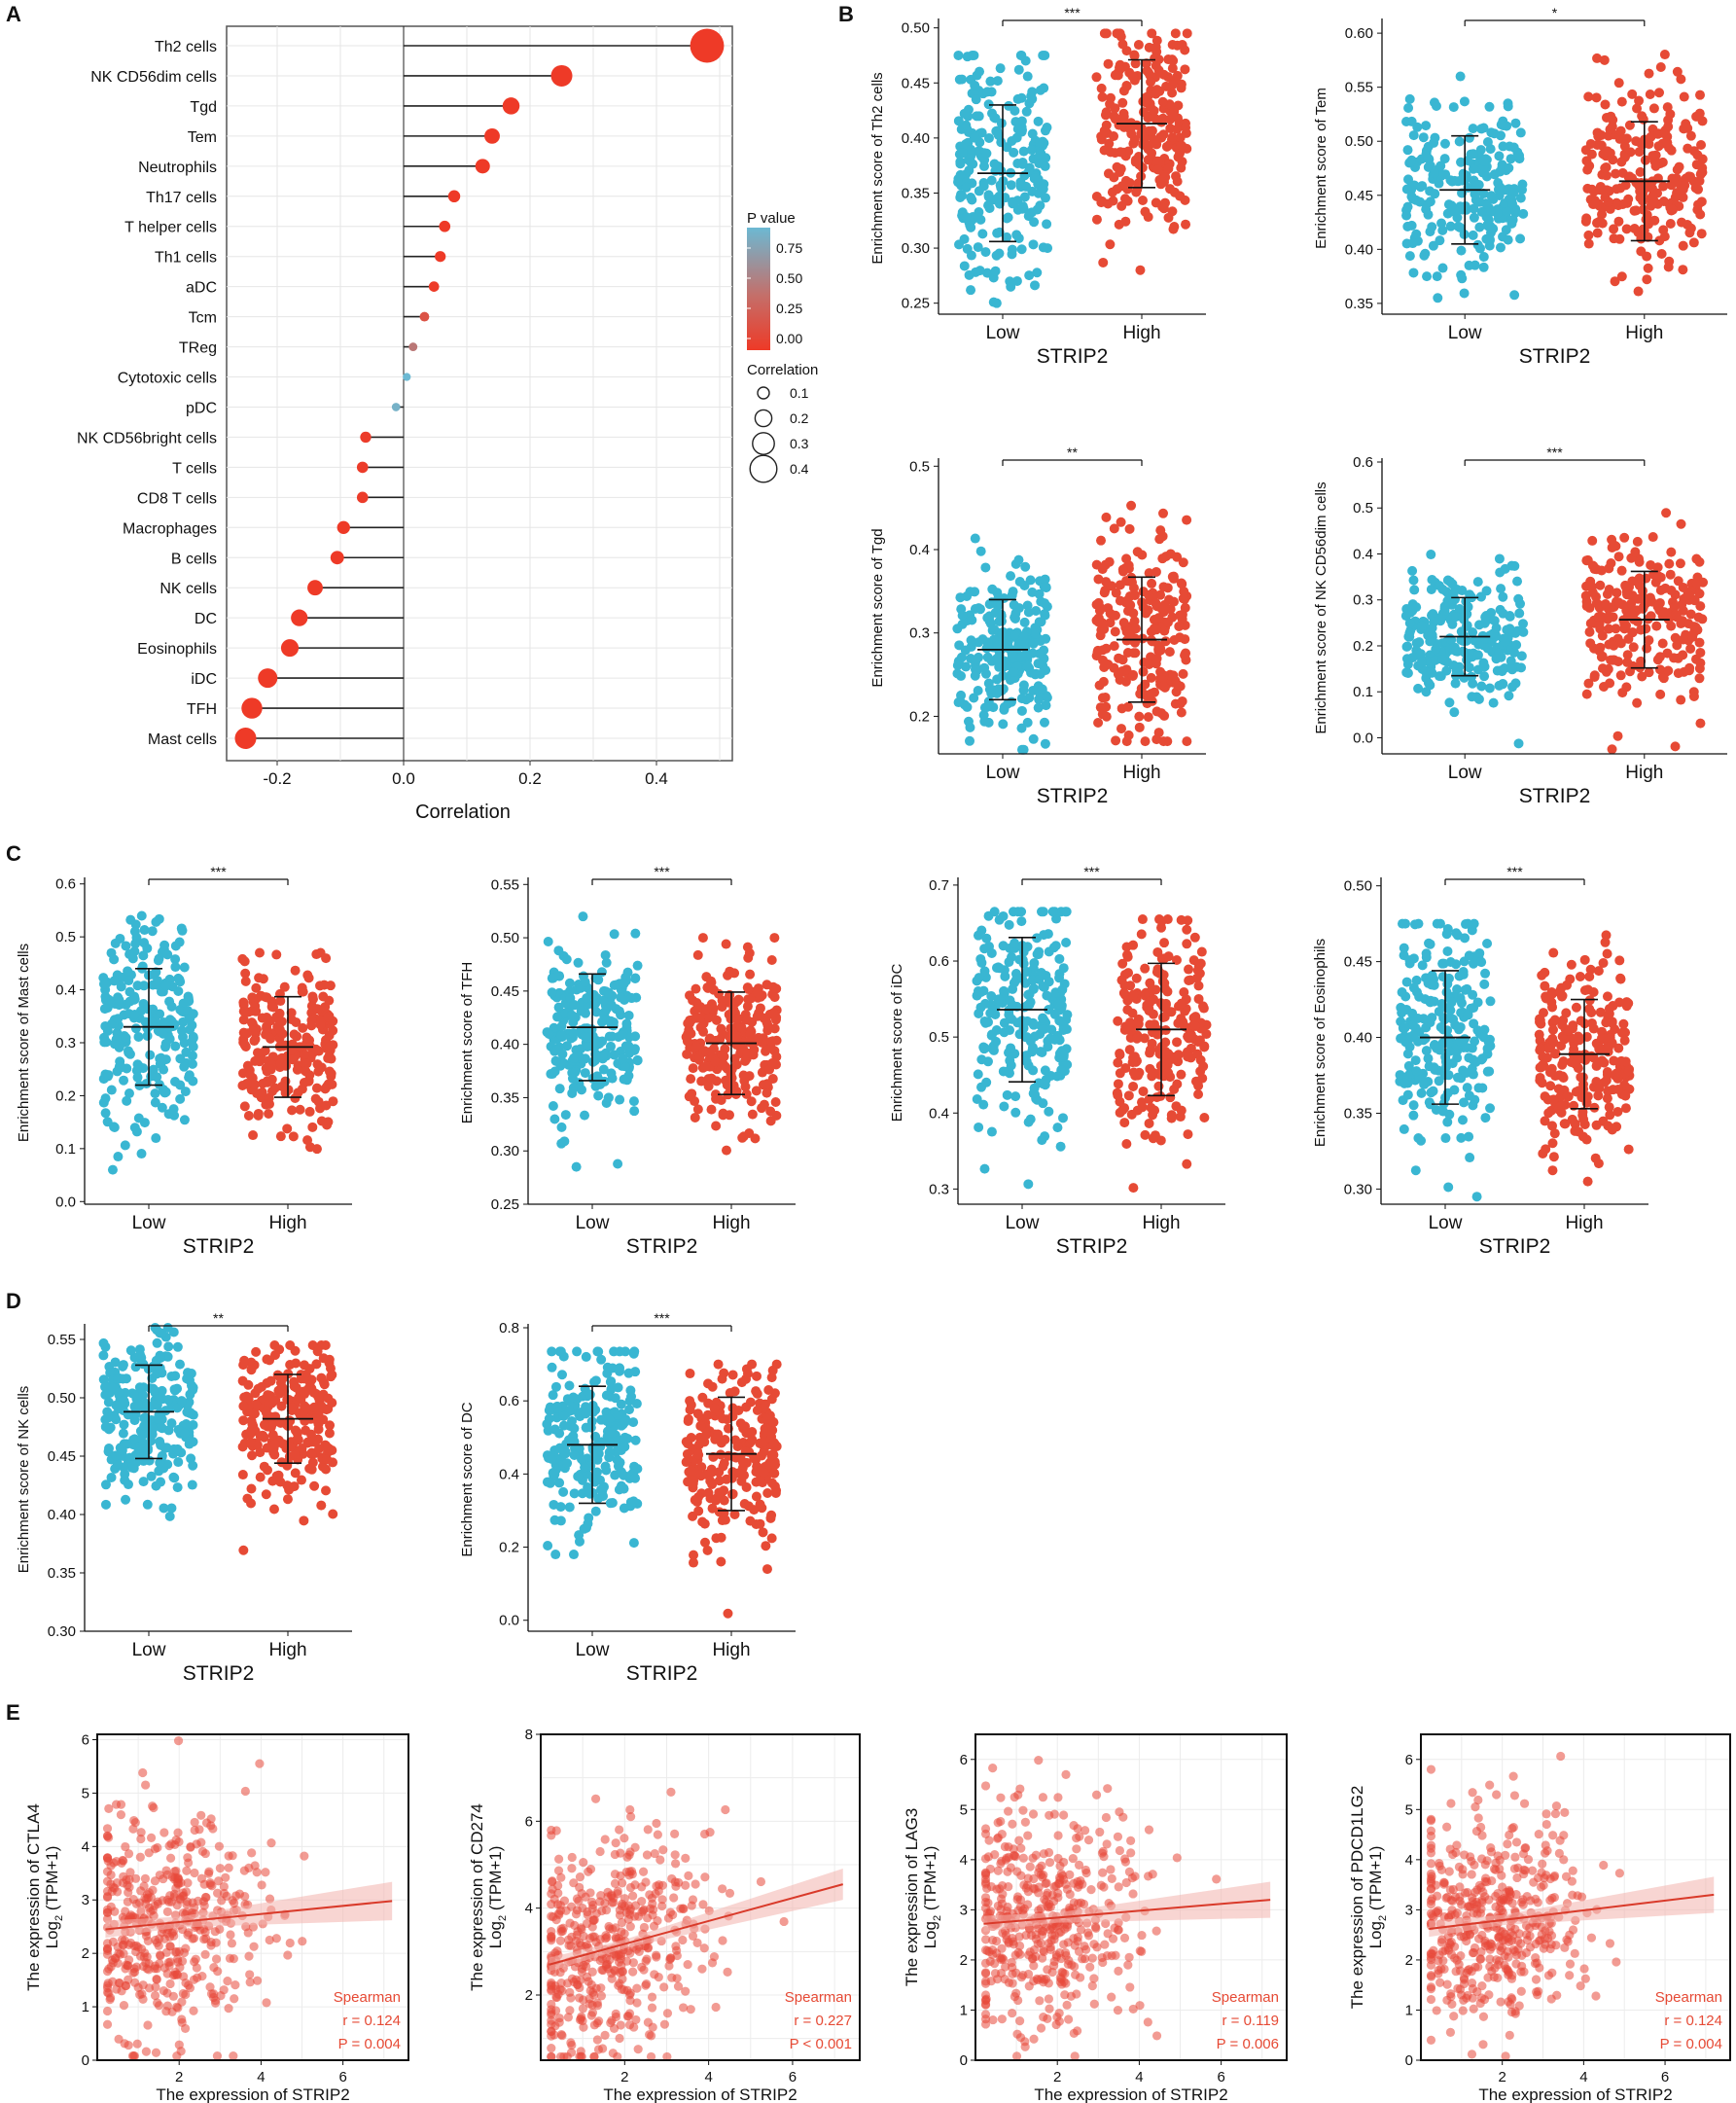 The width and height of the screenshot is (1736, 2103). I want to click on y-axis-title: Enrichment score of Tem, so click(1321, 168).